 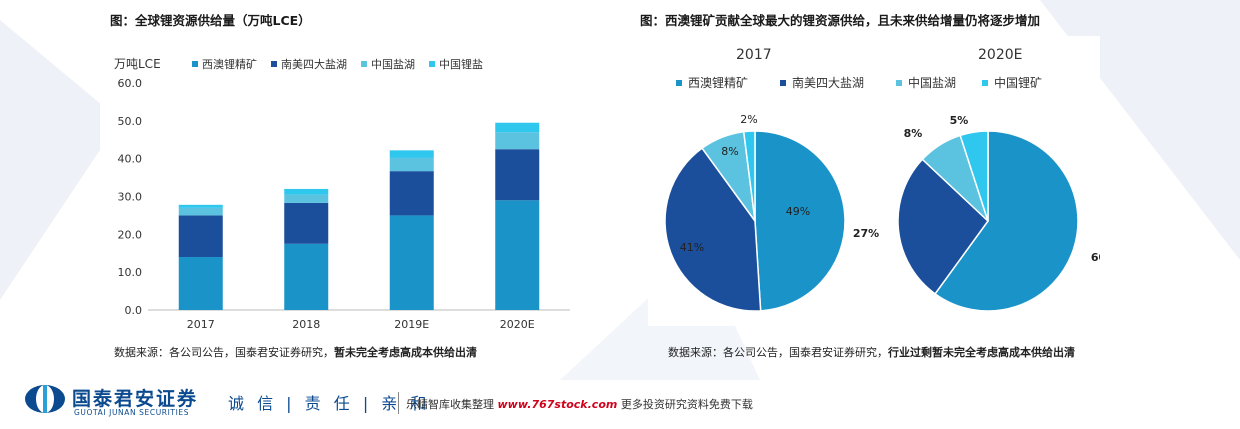 I want to click on pie-legend-label: 中国锂矿, so click(x=1018, y=82).